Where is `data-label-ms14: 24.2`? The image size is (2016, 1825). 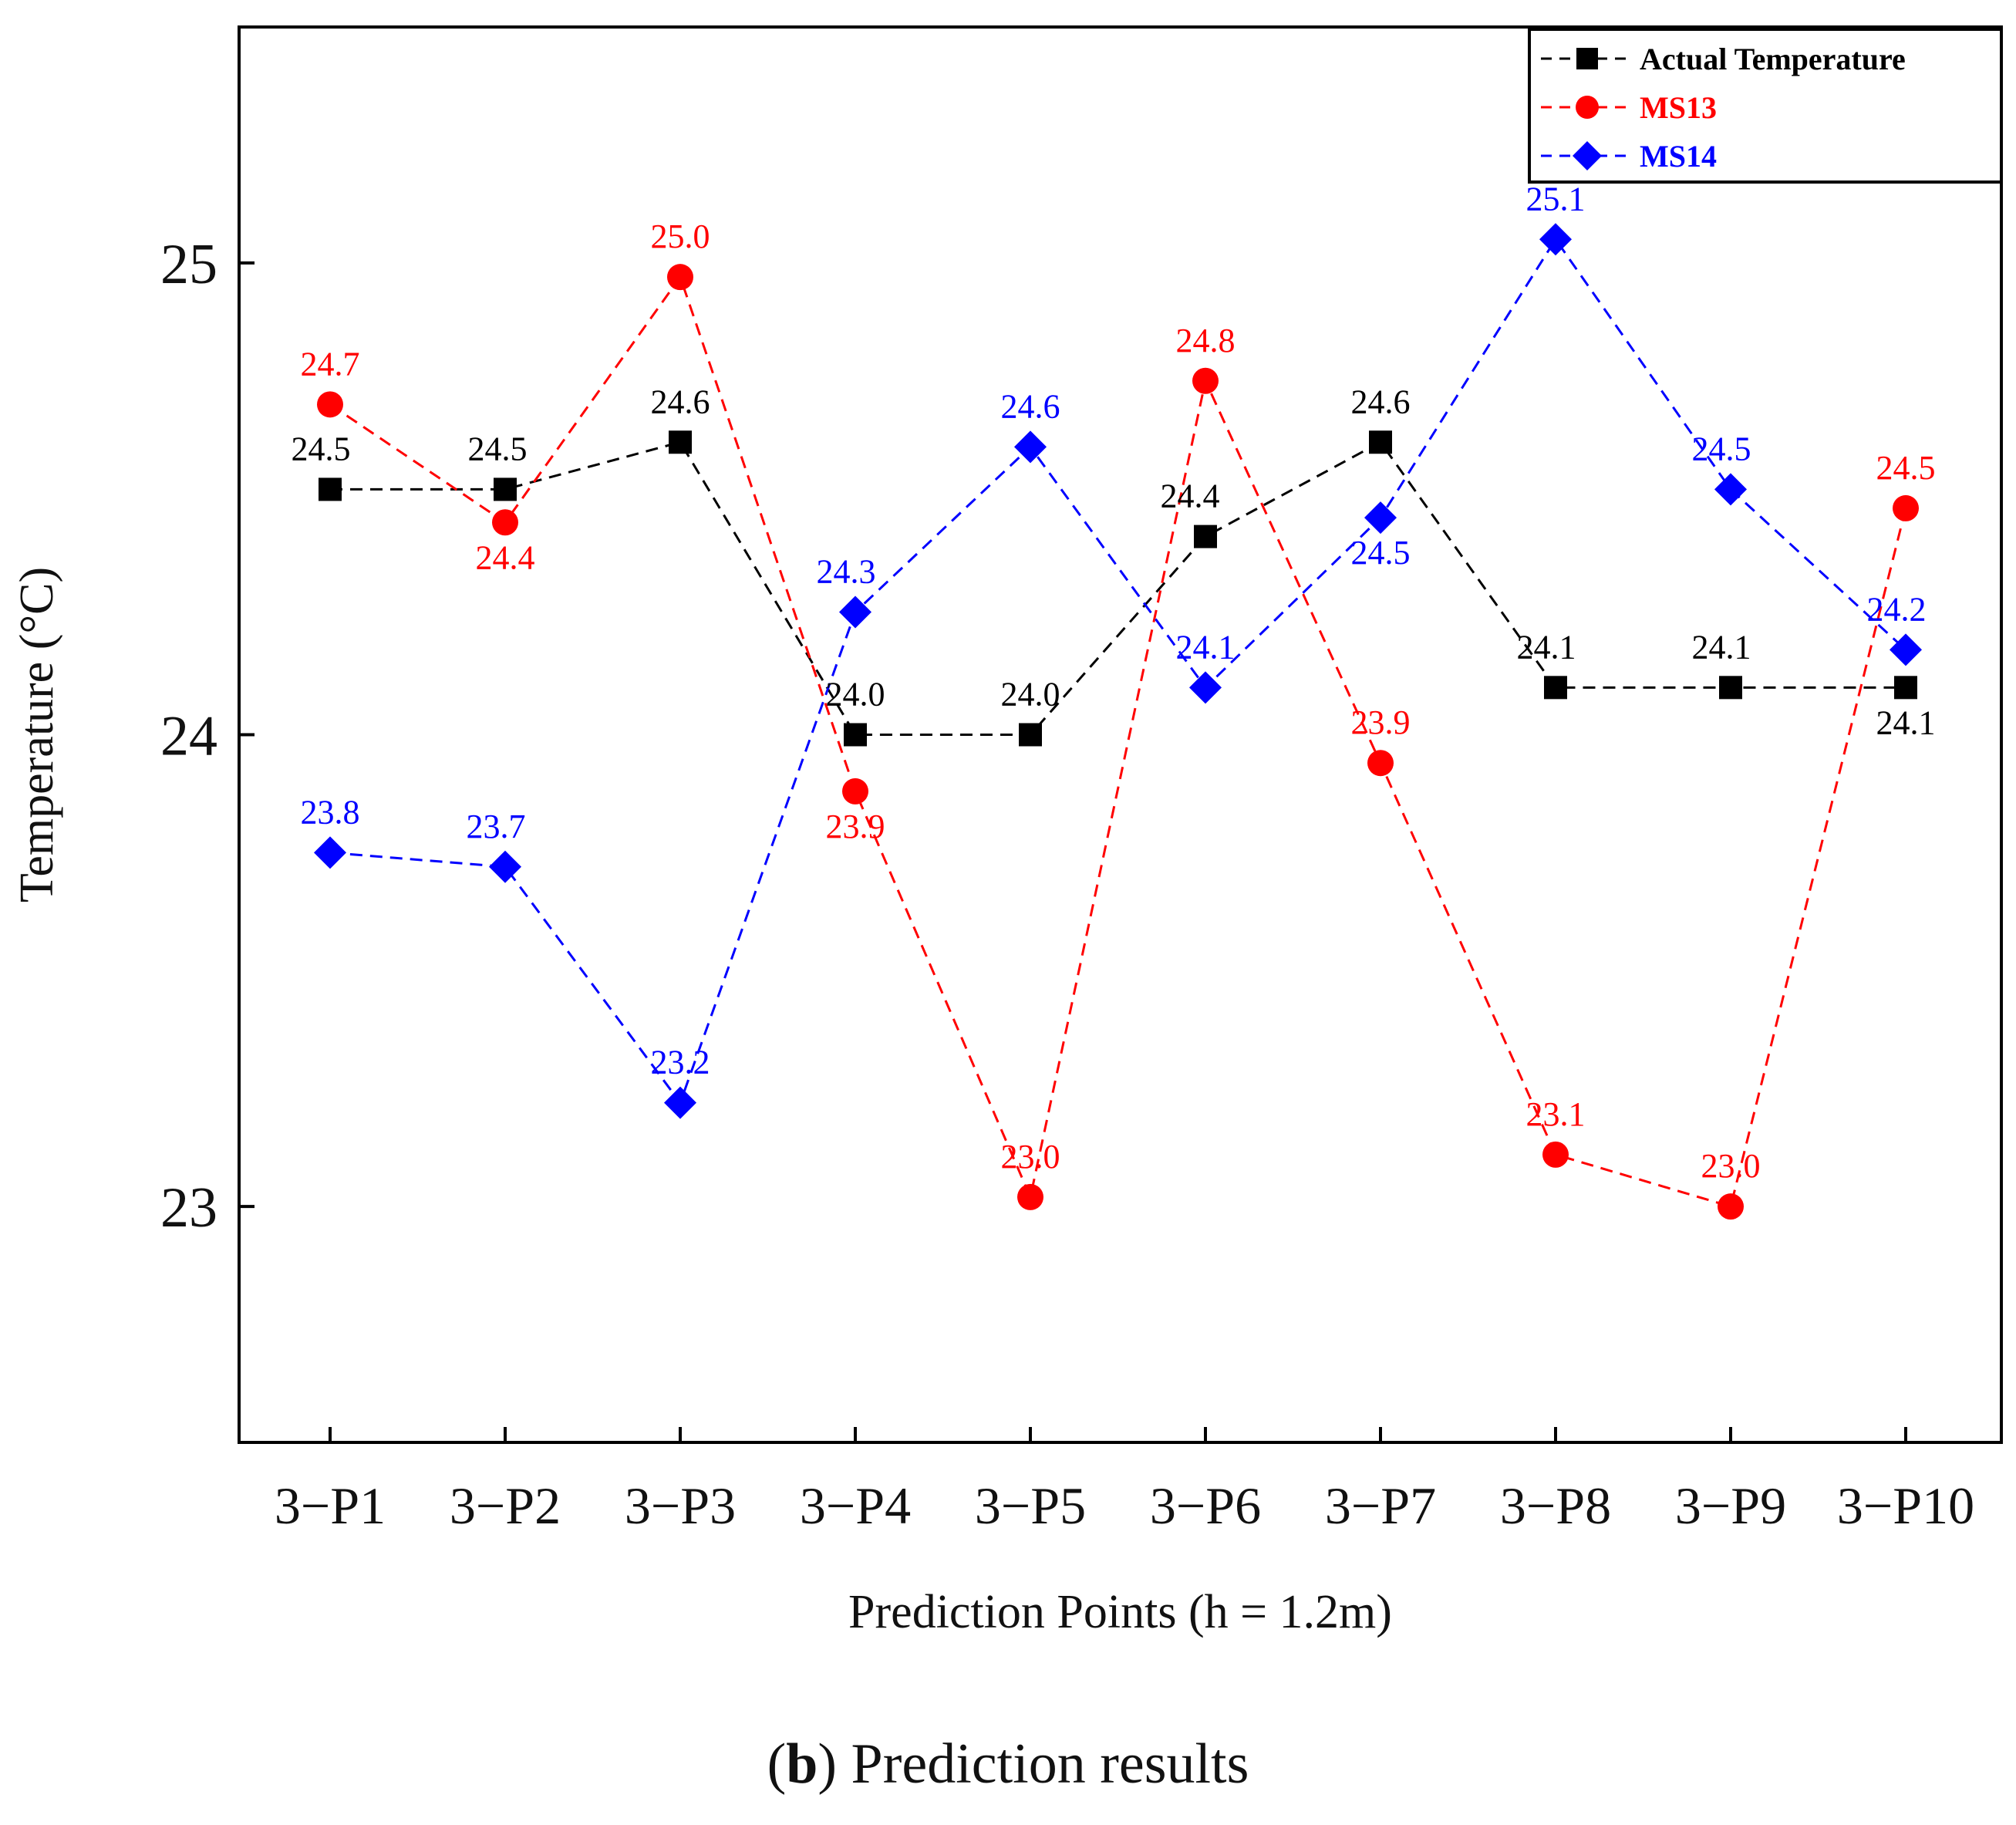 data-label-ms14: 24.2 is located at coordinates (1897, 609).